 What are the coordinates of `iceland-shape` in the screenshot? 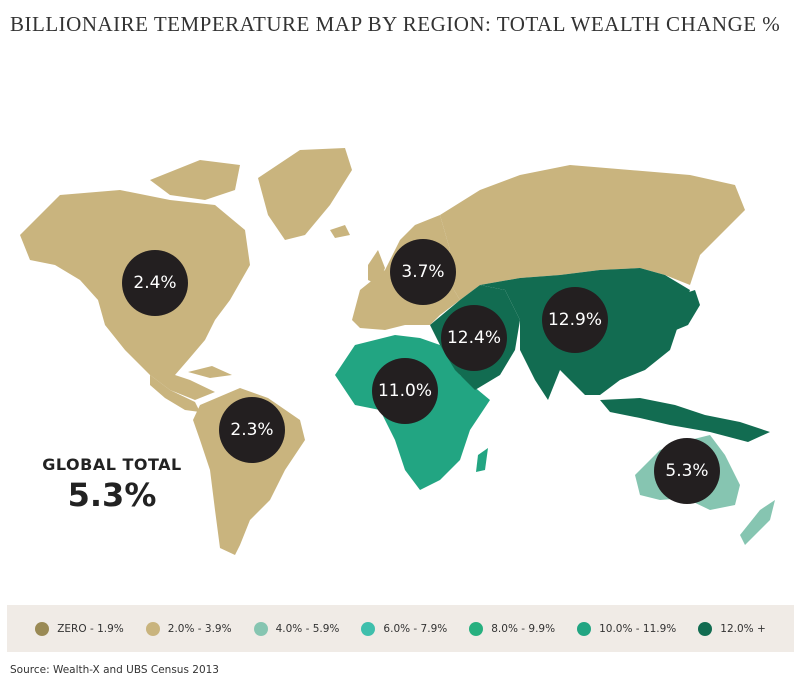 It's located at (340, 231).